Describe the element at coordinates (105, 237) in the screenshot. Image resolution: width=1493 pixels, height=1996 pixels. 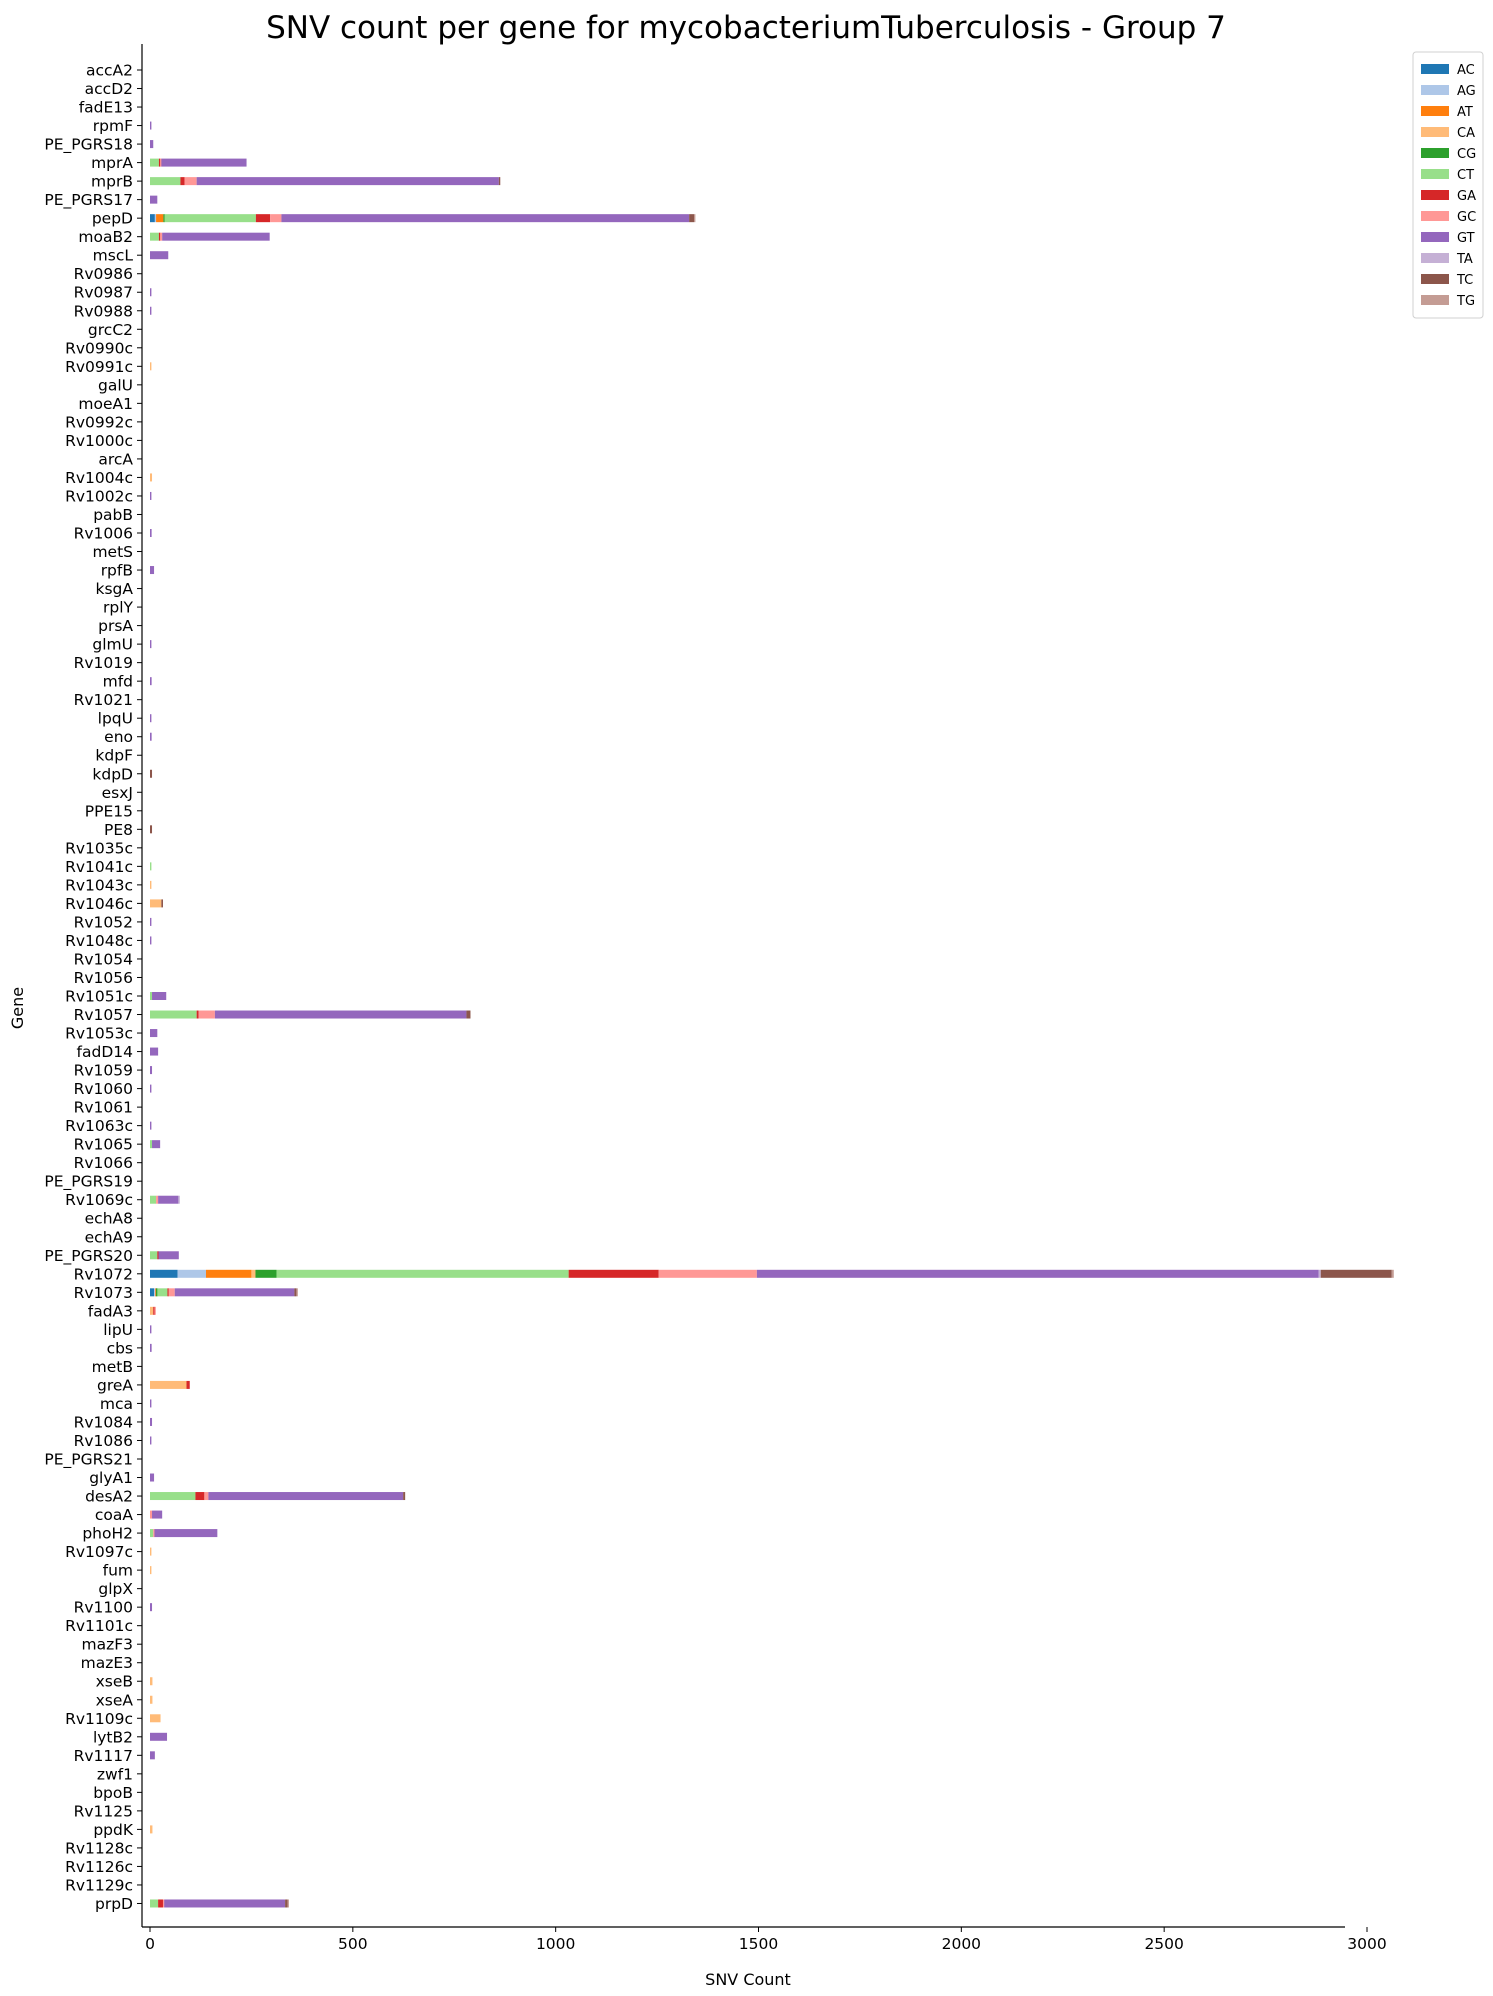
I see `y-tick-label: moaB2` at that location.